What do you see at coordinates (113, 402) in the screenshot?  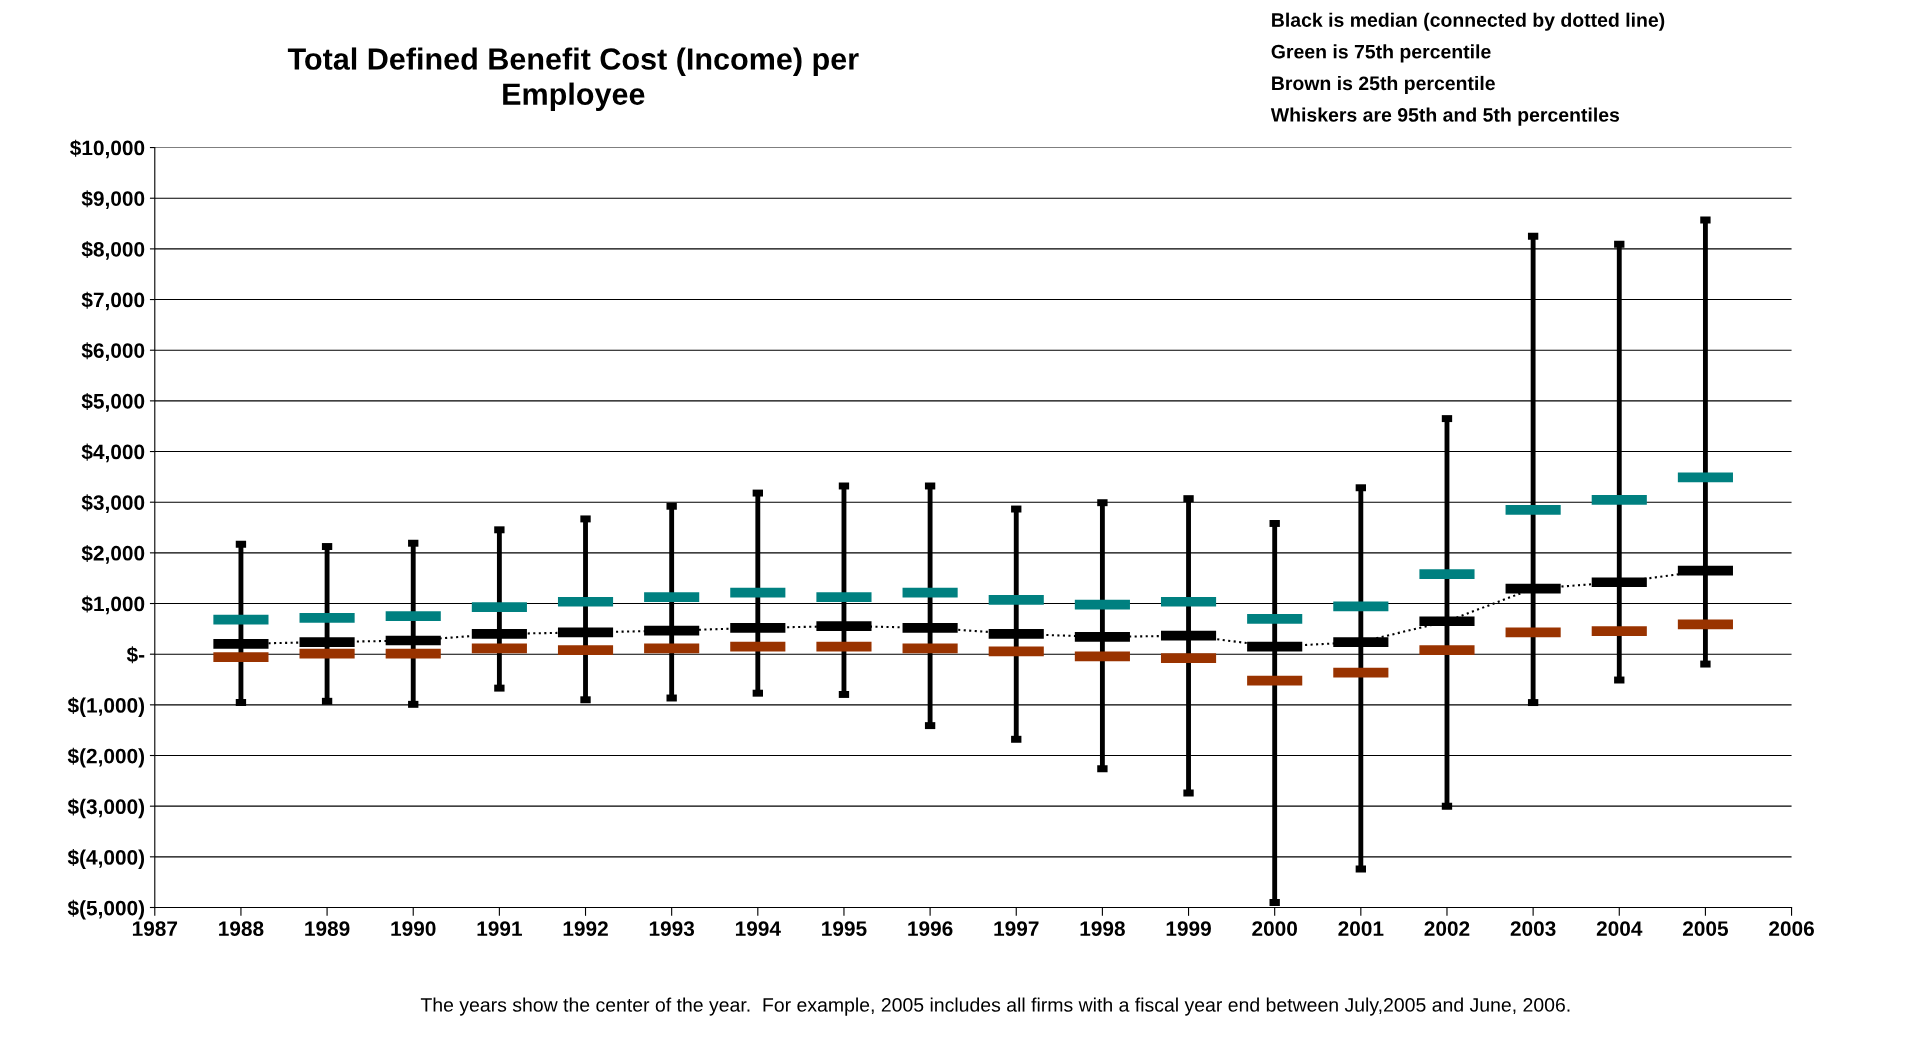 I see `y-tick-label: $5,000` at bounding box center [113, 402].